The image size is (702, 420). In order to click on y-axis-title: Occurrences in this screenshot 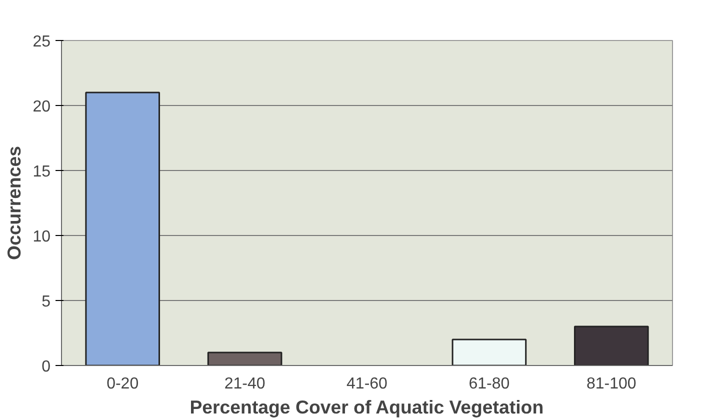, I will do `click(14, 203)`.